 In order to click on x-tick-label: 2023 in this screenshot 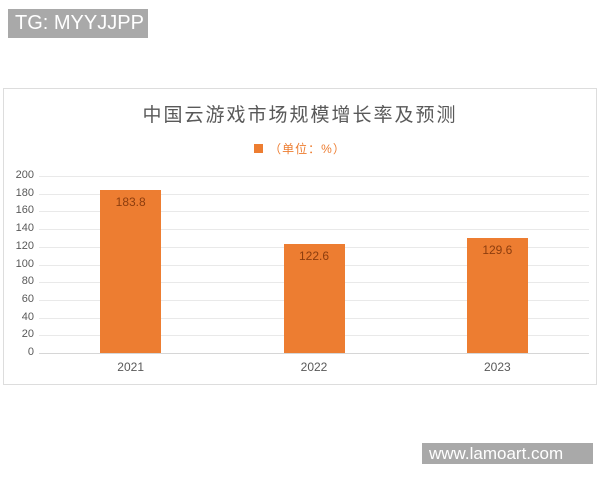, I will do `click(497, 367)`.